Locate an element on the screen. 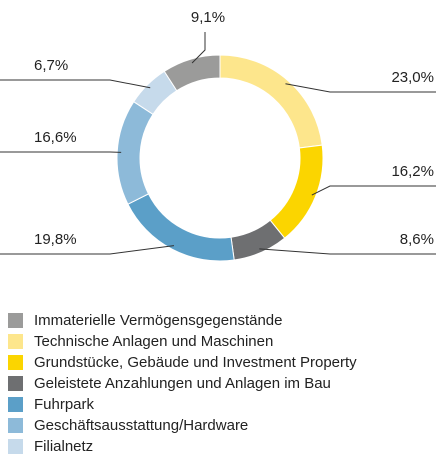 The image size is (436, 468). legend-label: Technische Anlagen und Maschinen is located at coordinates (153, 341).